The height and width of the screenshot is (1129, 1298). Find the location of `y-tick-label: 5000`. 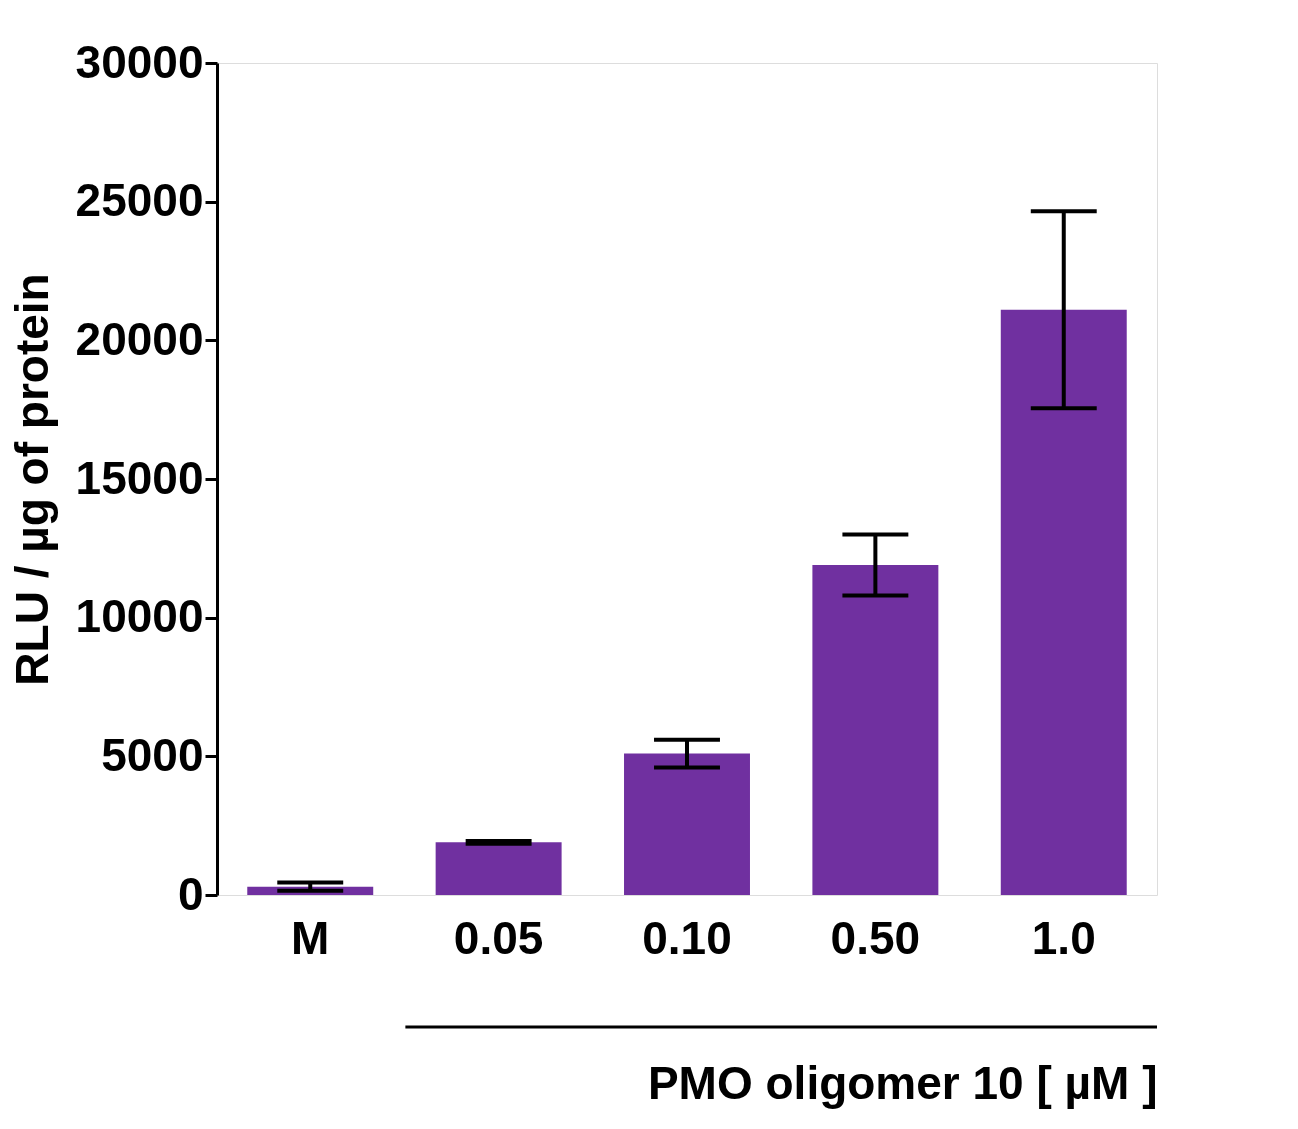

y-tick-label: 5000 is located at coordinates (152, 754).